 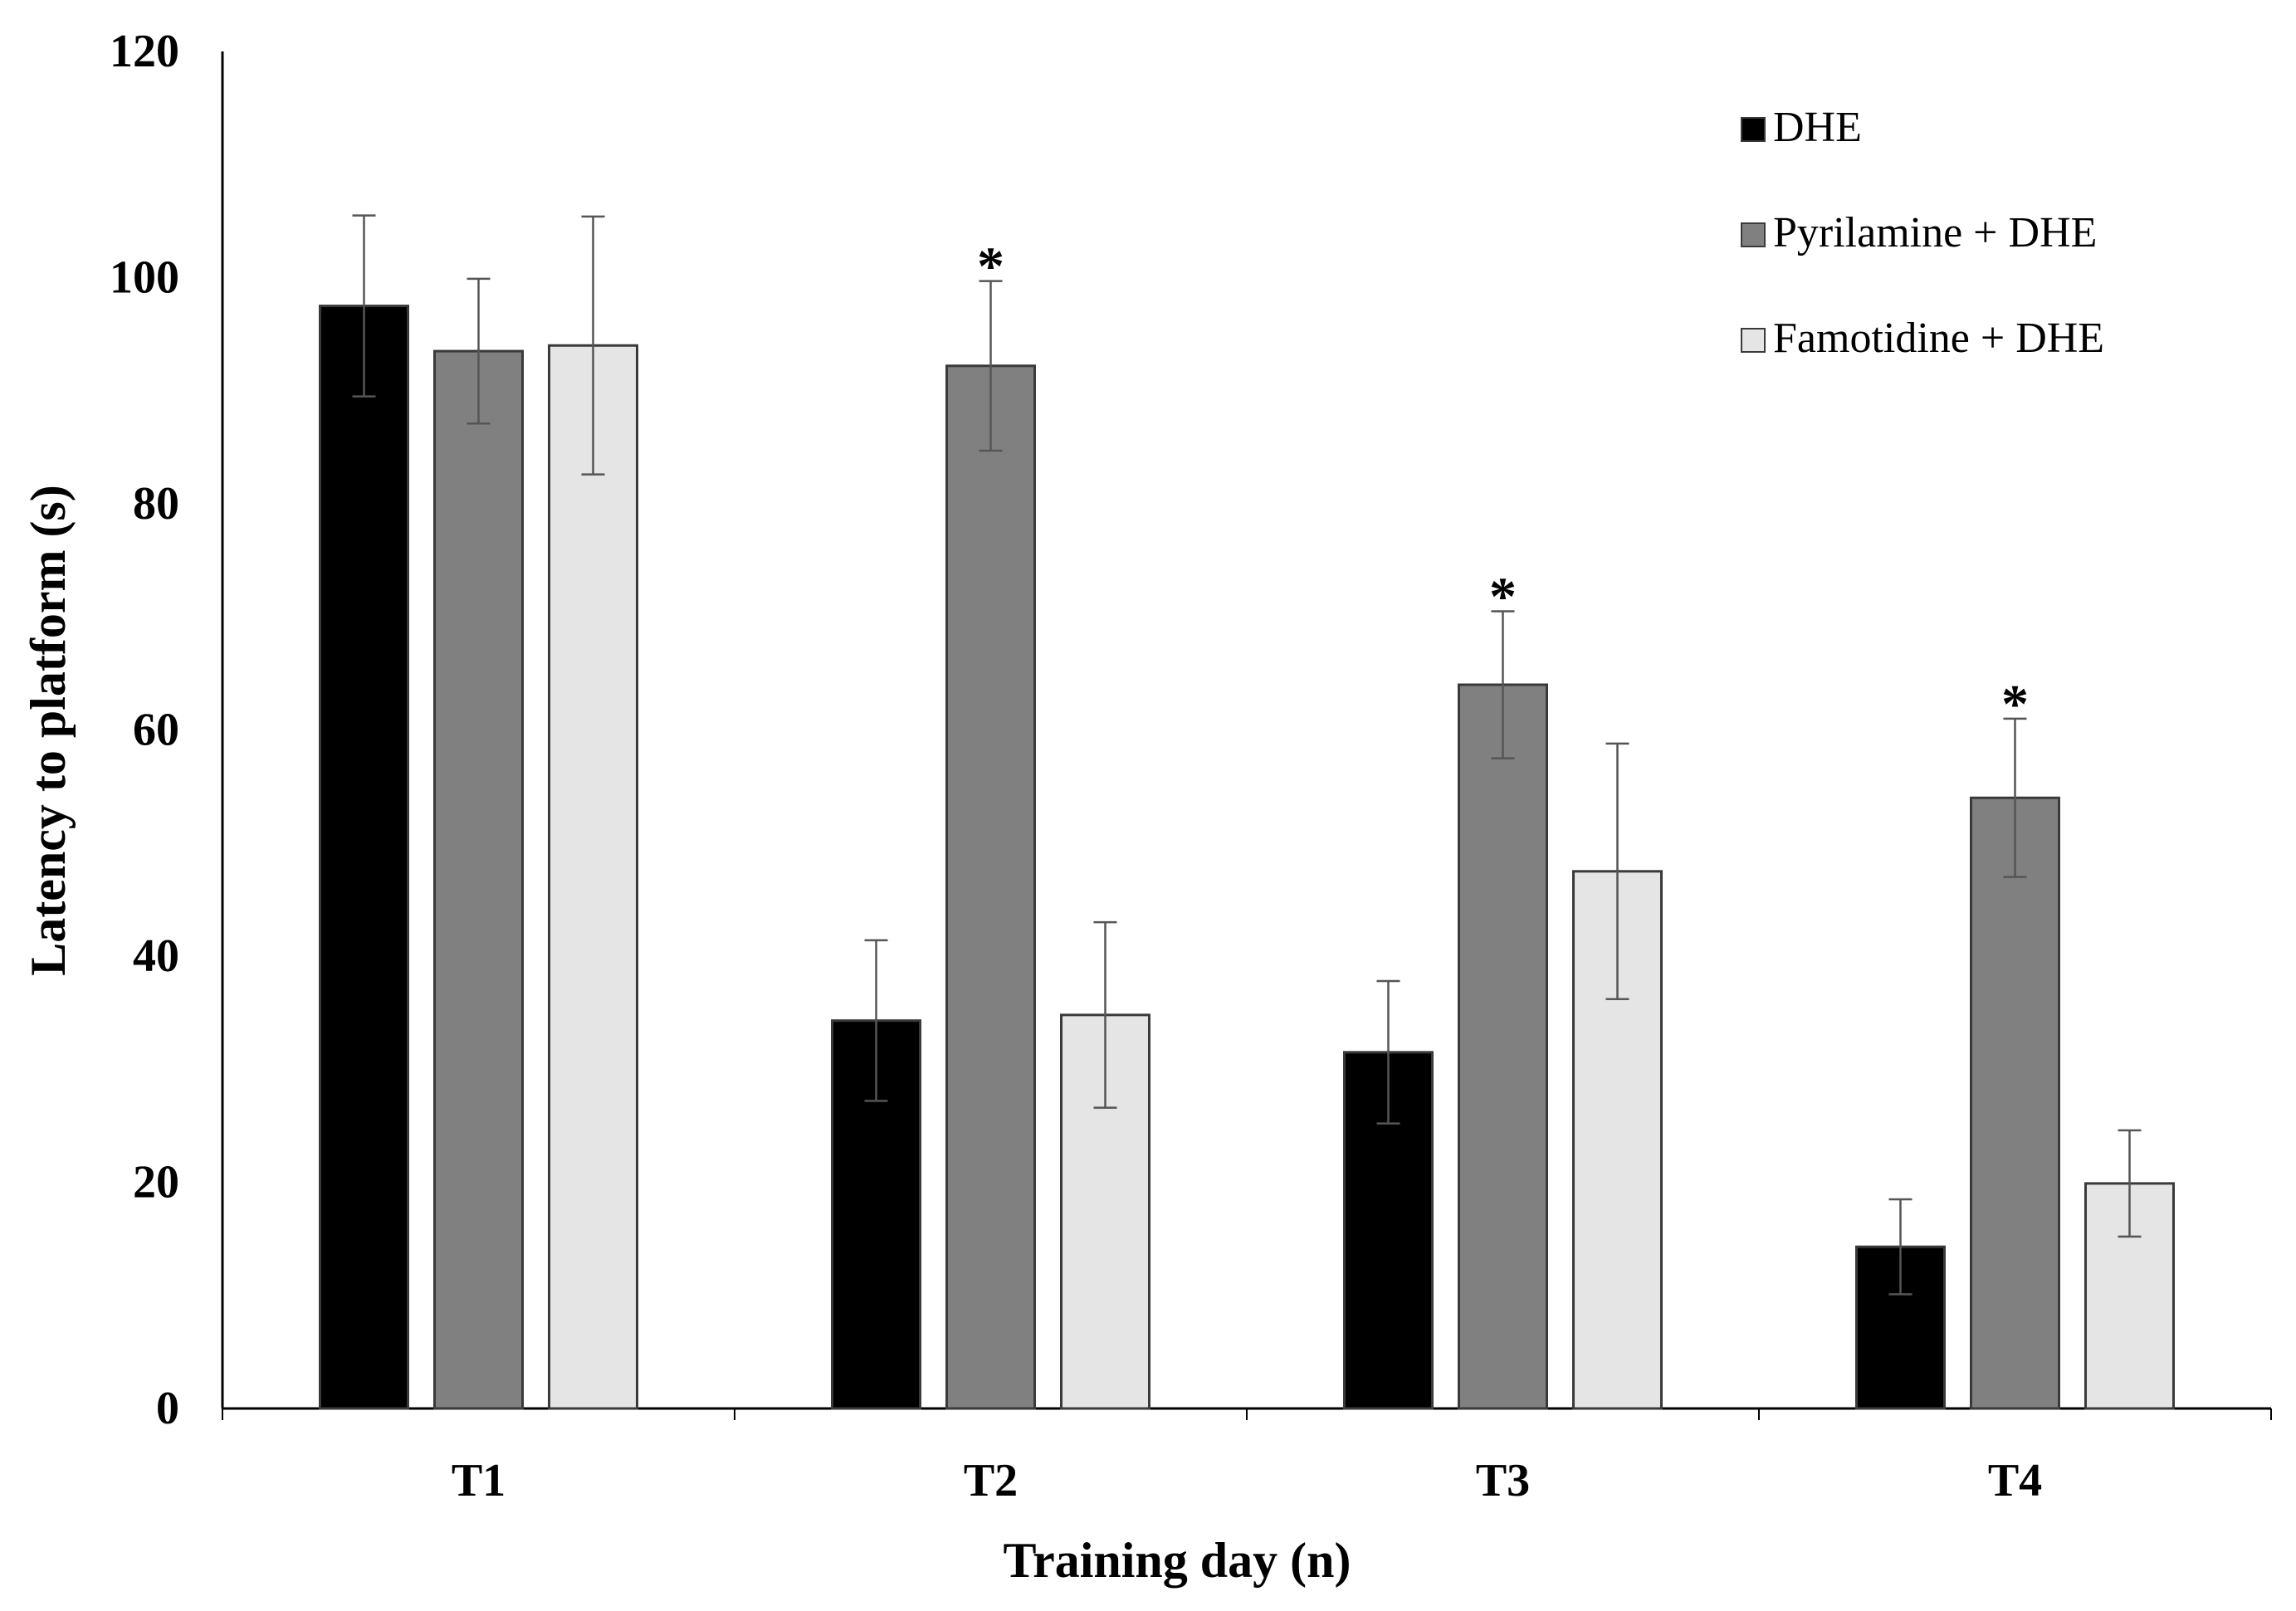 I want to click on x-tick-label: T3, so click(x=1503, y=1480).